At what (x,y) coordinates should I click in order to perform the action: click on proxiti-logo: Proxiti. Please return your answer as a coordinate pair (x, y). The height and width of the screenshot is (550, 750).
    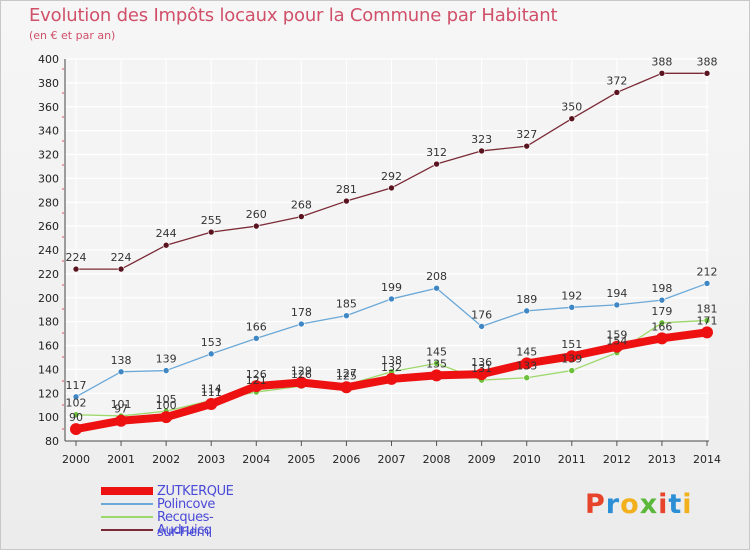
    Looking at the image, I should click on (639, 504).